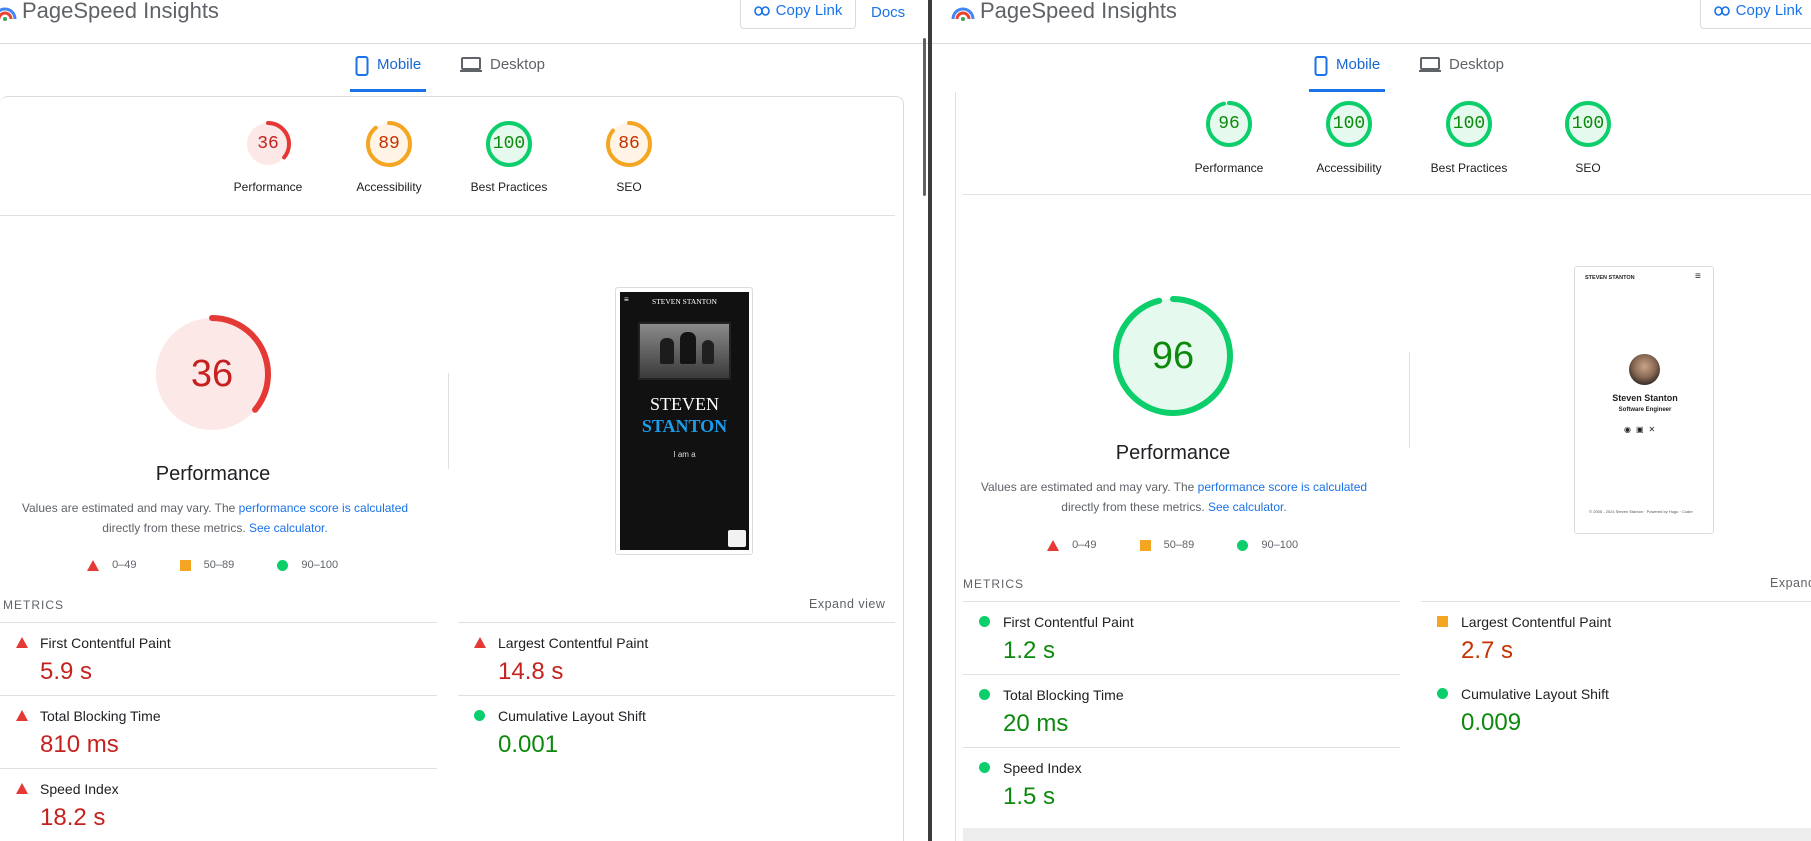  What do you see at coordinates (684, 426) in the screenshot?
I see `hero-name-line2: STANTON` at bounding box center [684, 426].